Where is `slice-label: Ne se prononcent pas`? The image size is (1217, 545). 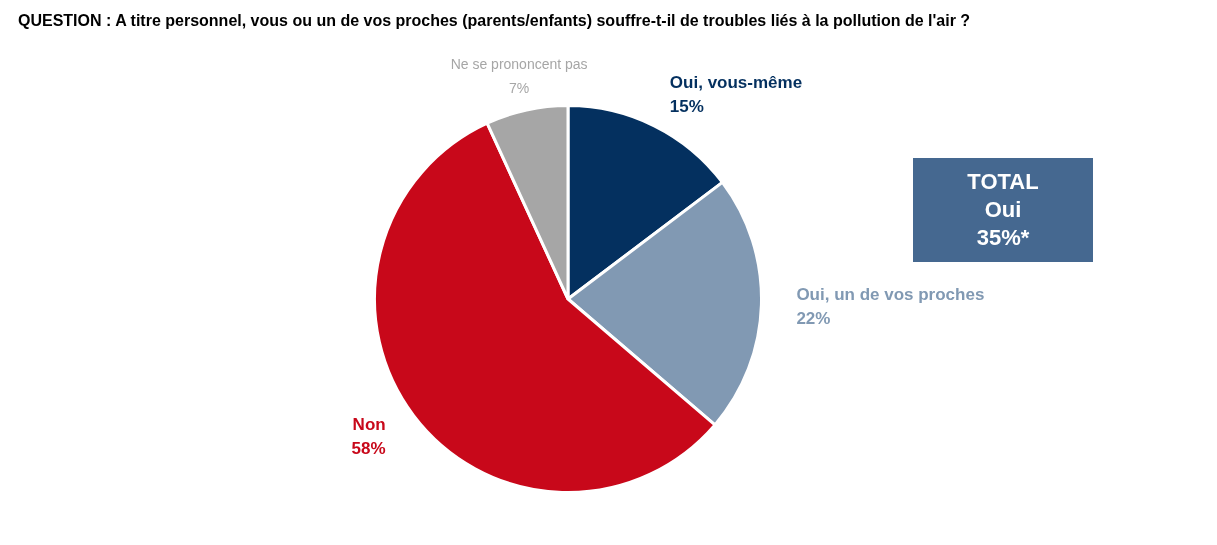 slice-label: Ne se prononcent pas is located at coordinates (519, 63).